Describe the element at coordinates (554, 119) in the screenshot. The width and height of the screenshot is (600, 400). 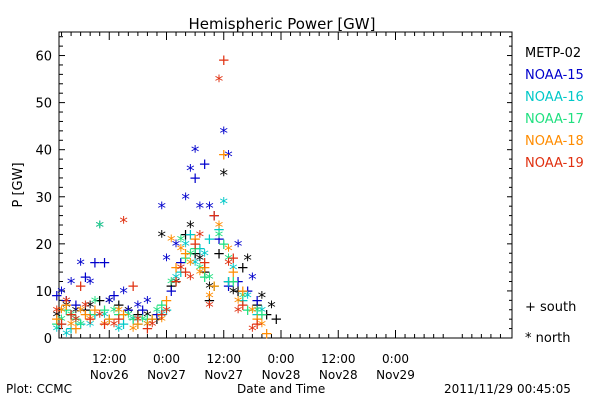
I see `legend-entry: NOAA-17` at that location.